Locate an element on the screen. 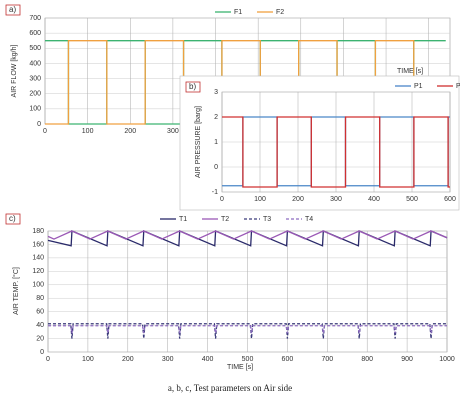 Image resolution: width=460 pixels, height=404 pixels. y-tick-label: 140 is located at coordinates (38, 258).